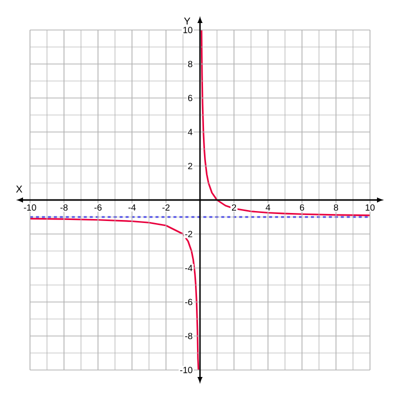 This screenshot has height=400, width=400. Describe the element at coordinates (188, 234) in the screenshot. I see `y-tick-label: -2` at that location.